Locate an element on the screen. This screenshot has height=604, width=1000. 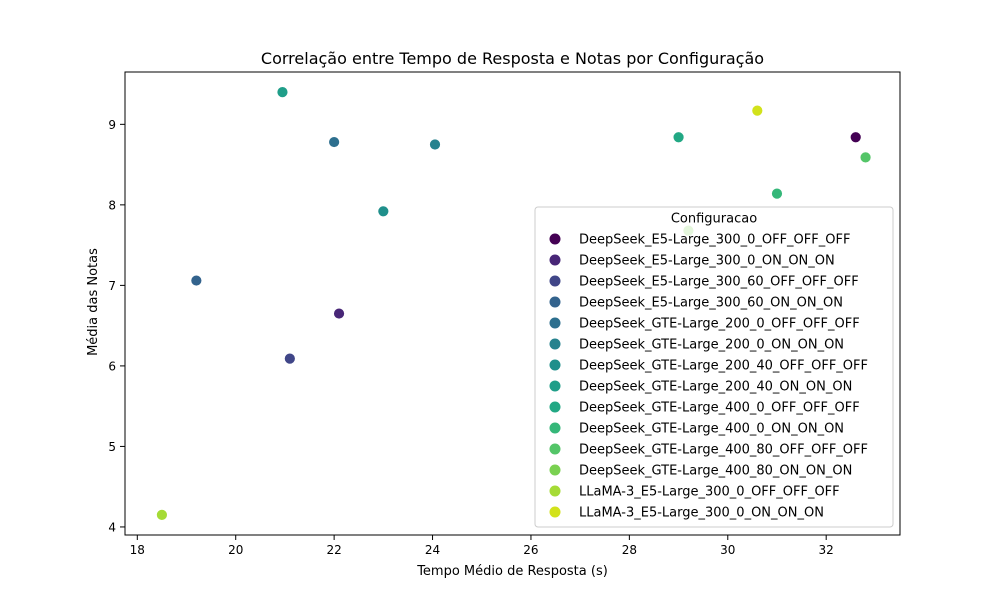
x-axis-label: Tempo Médio de Resposta (s) is located at coordinates (512, 571).